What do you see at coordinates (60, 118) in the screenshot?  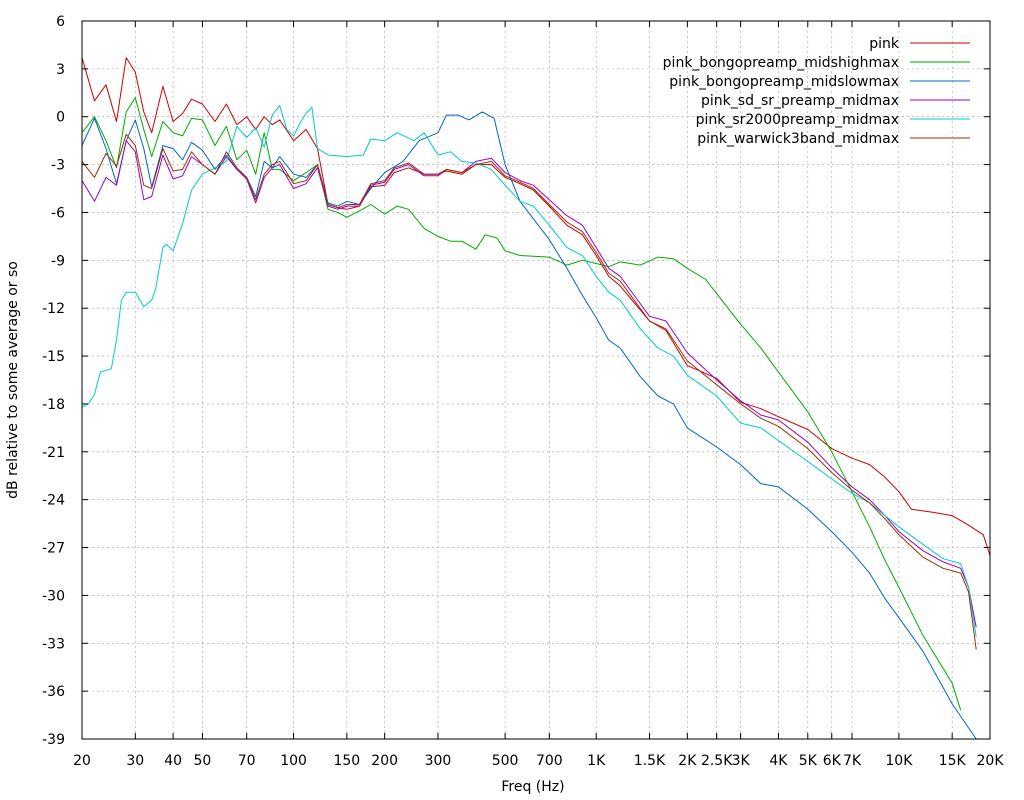 I see `y-tick-label-0: 0` at bounding box center [60, 118].